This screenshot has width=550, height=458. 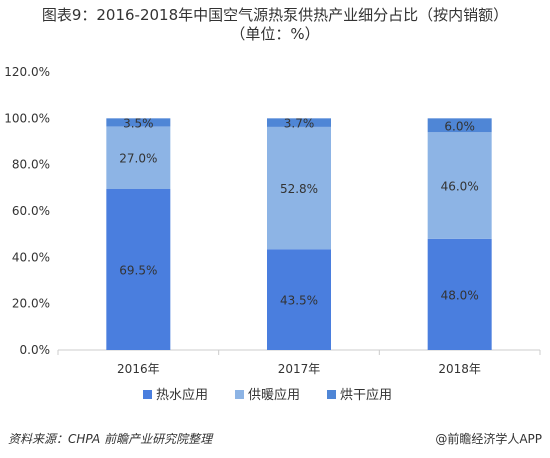 I want to click on at-icon: @, so click(x=441, y=439).